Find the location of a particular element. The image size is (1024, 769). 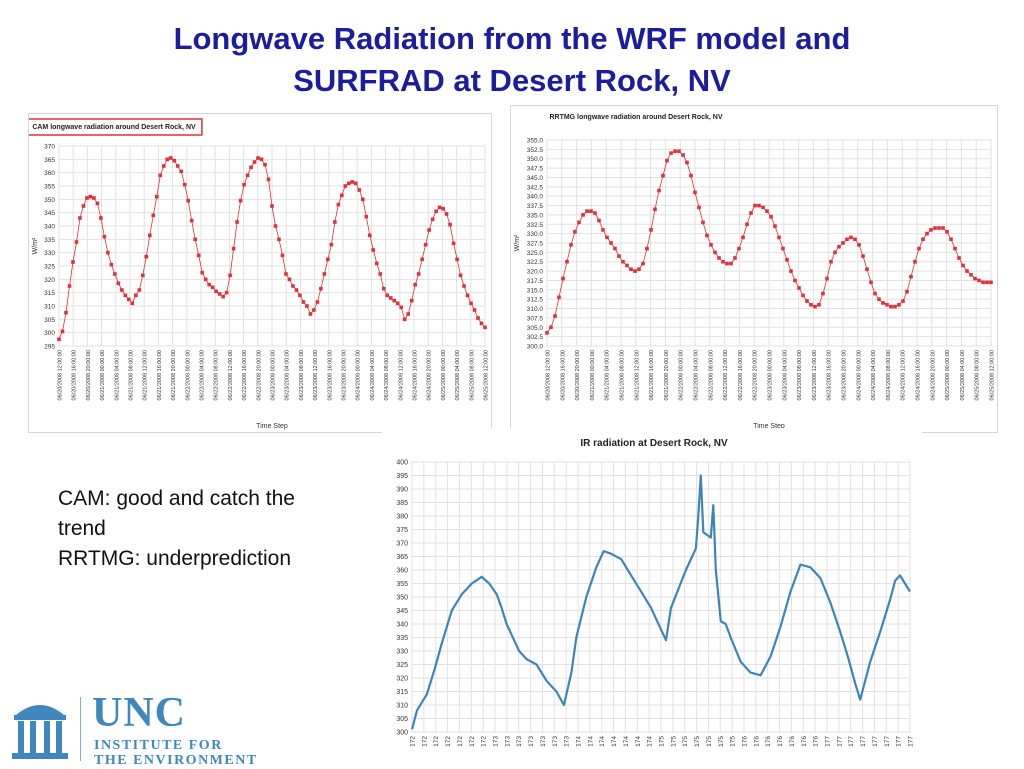

y-tick-label: 325.0 is located at coordinates (535, 253).